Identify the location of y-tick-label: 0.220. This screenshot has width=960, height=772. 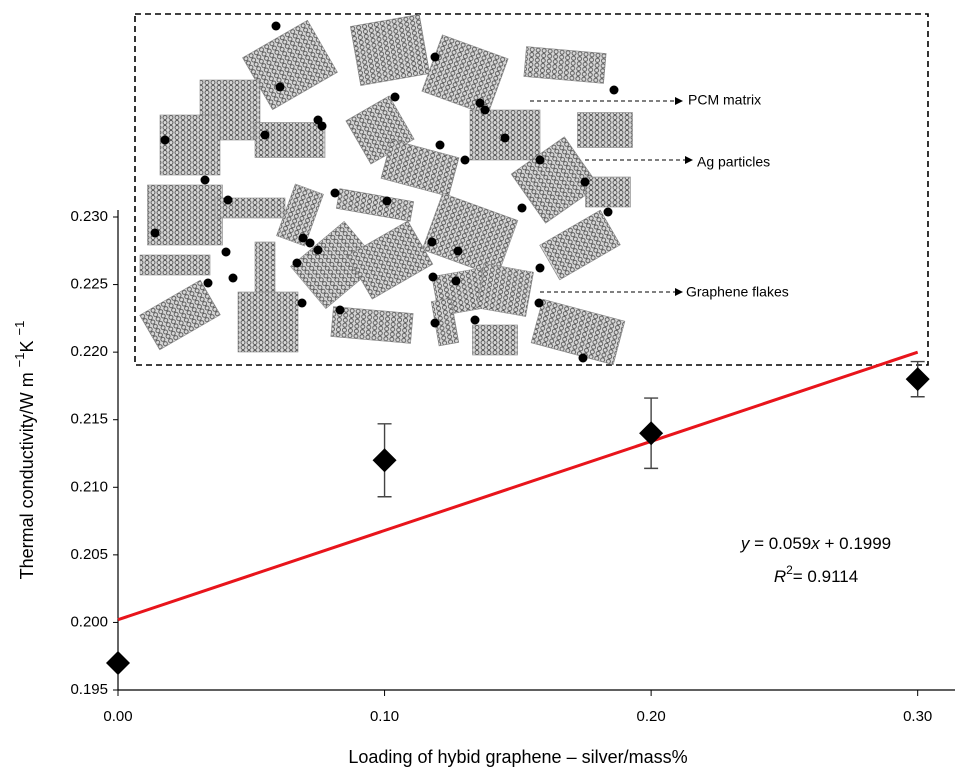
(89, 351).